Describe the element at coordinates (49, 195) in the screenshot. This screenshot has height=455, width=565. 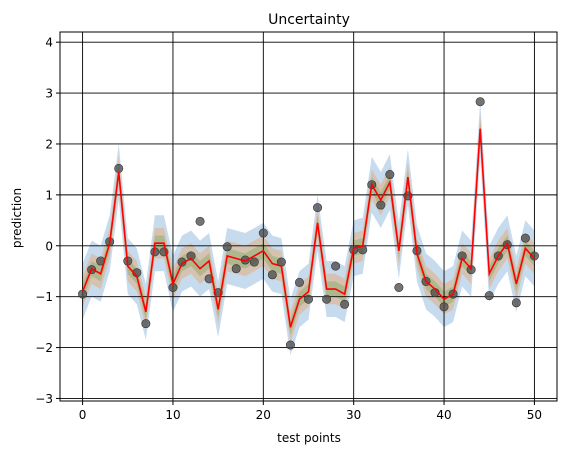
I see `y-tick-label: 1` at that location.